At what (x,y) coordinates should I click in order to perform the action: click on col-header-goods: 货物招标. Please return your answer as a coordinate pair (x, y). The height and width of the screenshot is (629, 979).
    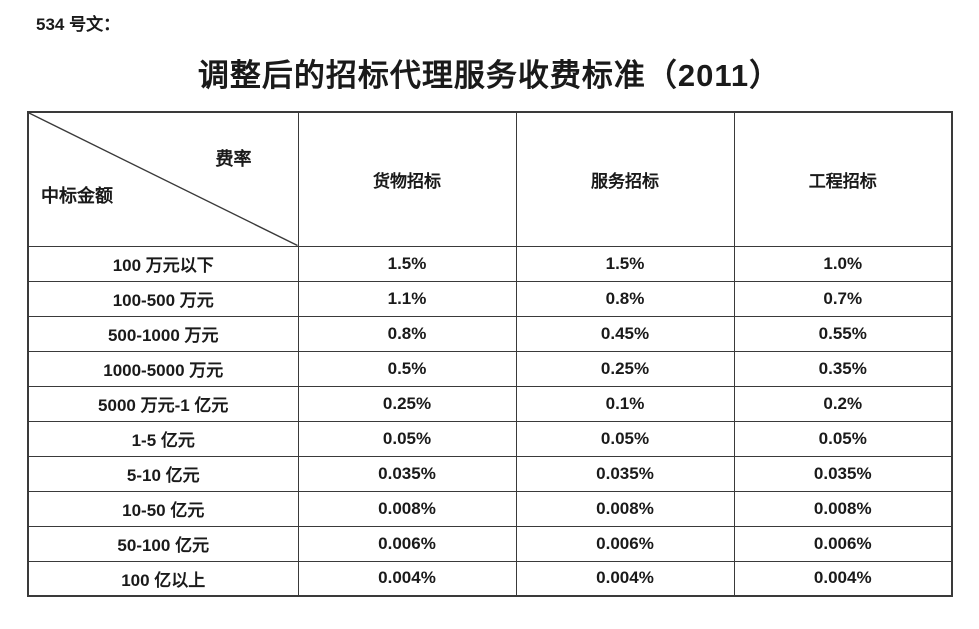
    Looking at the image, I should click on (407, 179).